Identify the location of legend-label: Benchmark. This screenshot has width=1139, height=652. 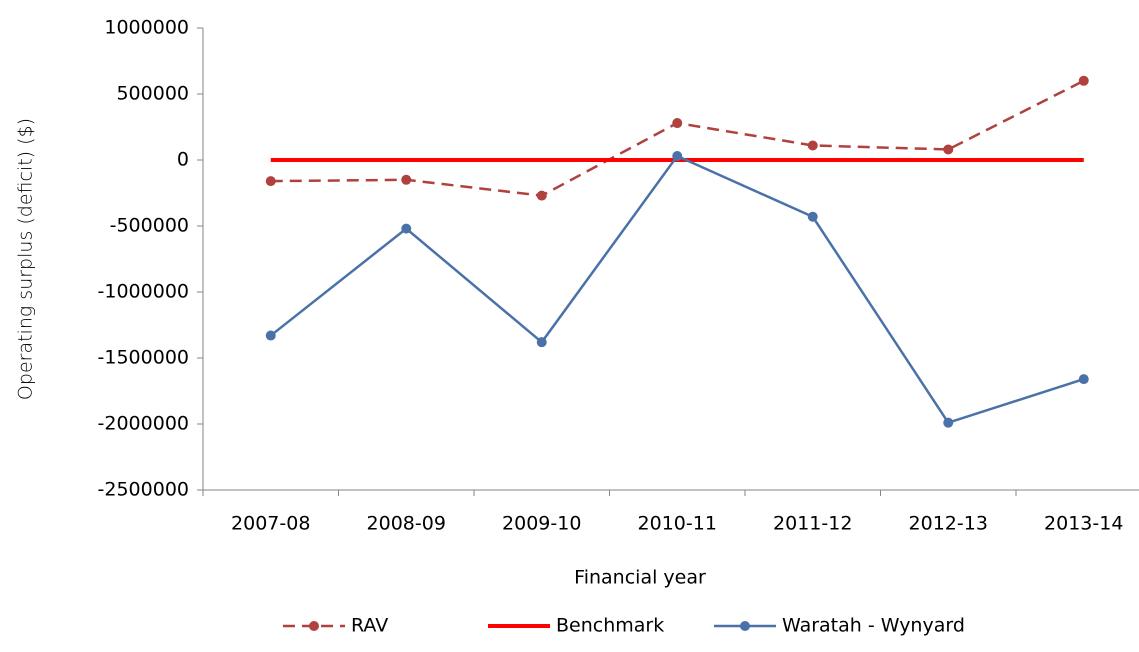
(610, 626).